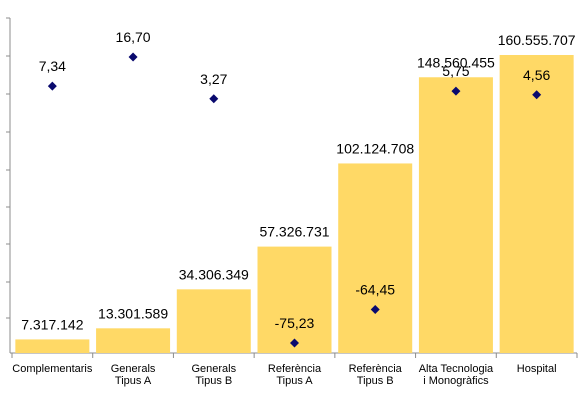 The width and height of the screenshot is (581, 395). Describe the element at coordinates (456, 381) in the screenshot. I see `x-tick-label: i Monogràfics` at that location.